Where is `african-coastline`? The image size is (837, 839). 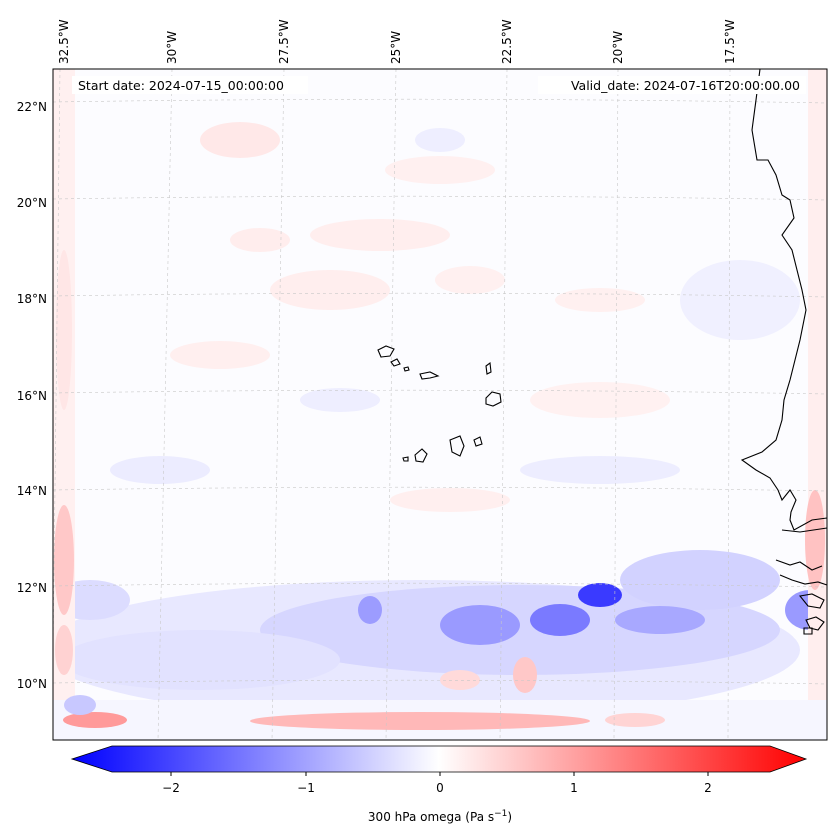
african-coastline is located at coordinates (784, 351).